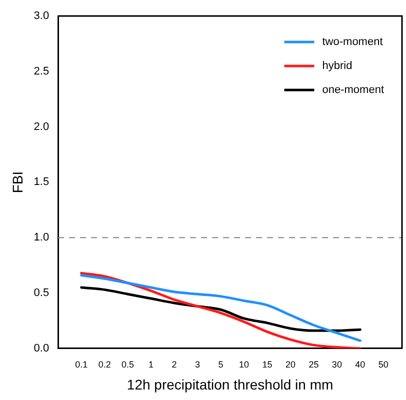 The width and height of the screenshot is (406, 400). What do you see at coordinates (104, 364) in the screenshot?
I see `x-tick-label: 0.2` at bounding box center [104, 364].